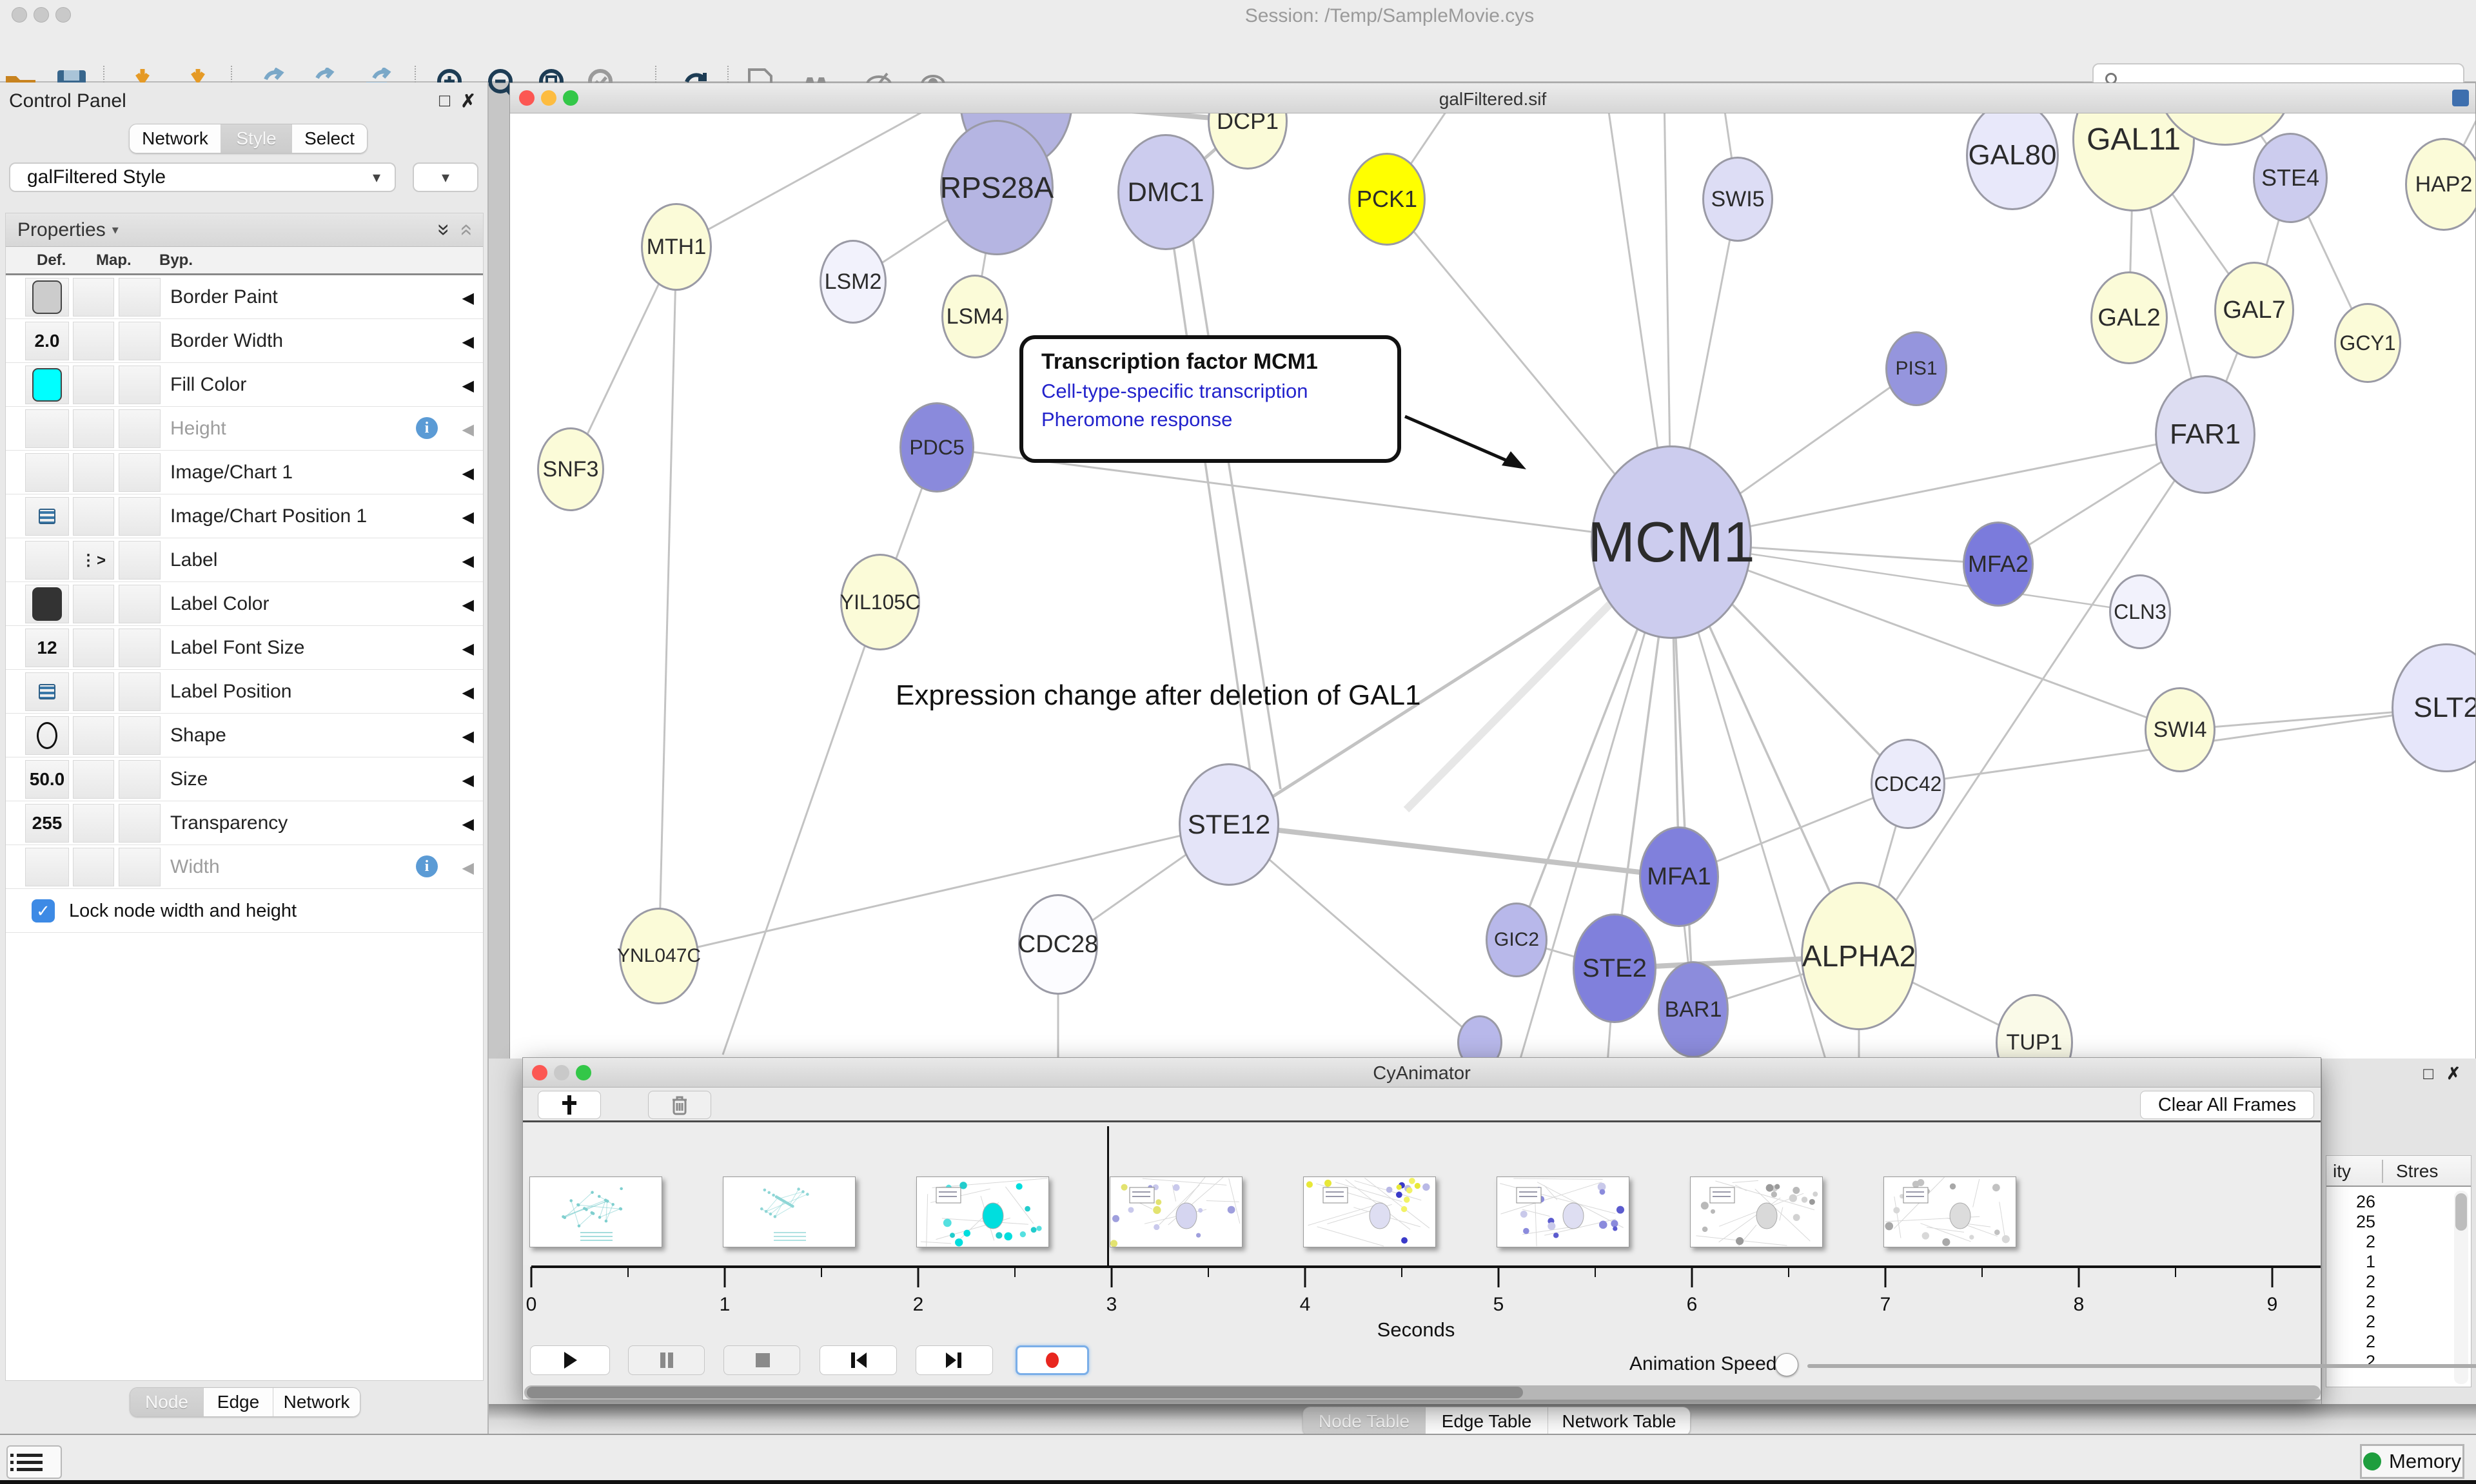 This screenshot has width=2476, height=1484. Describe the element at coordinates (1108, 1195) in the screenshot. I see `timeline-playhead` at that location.